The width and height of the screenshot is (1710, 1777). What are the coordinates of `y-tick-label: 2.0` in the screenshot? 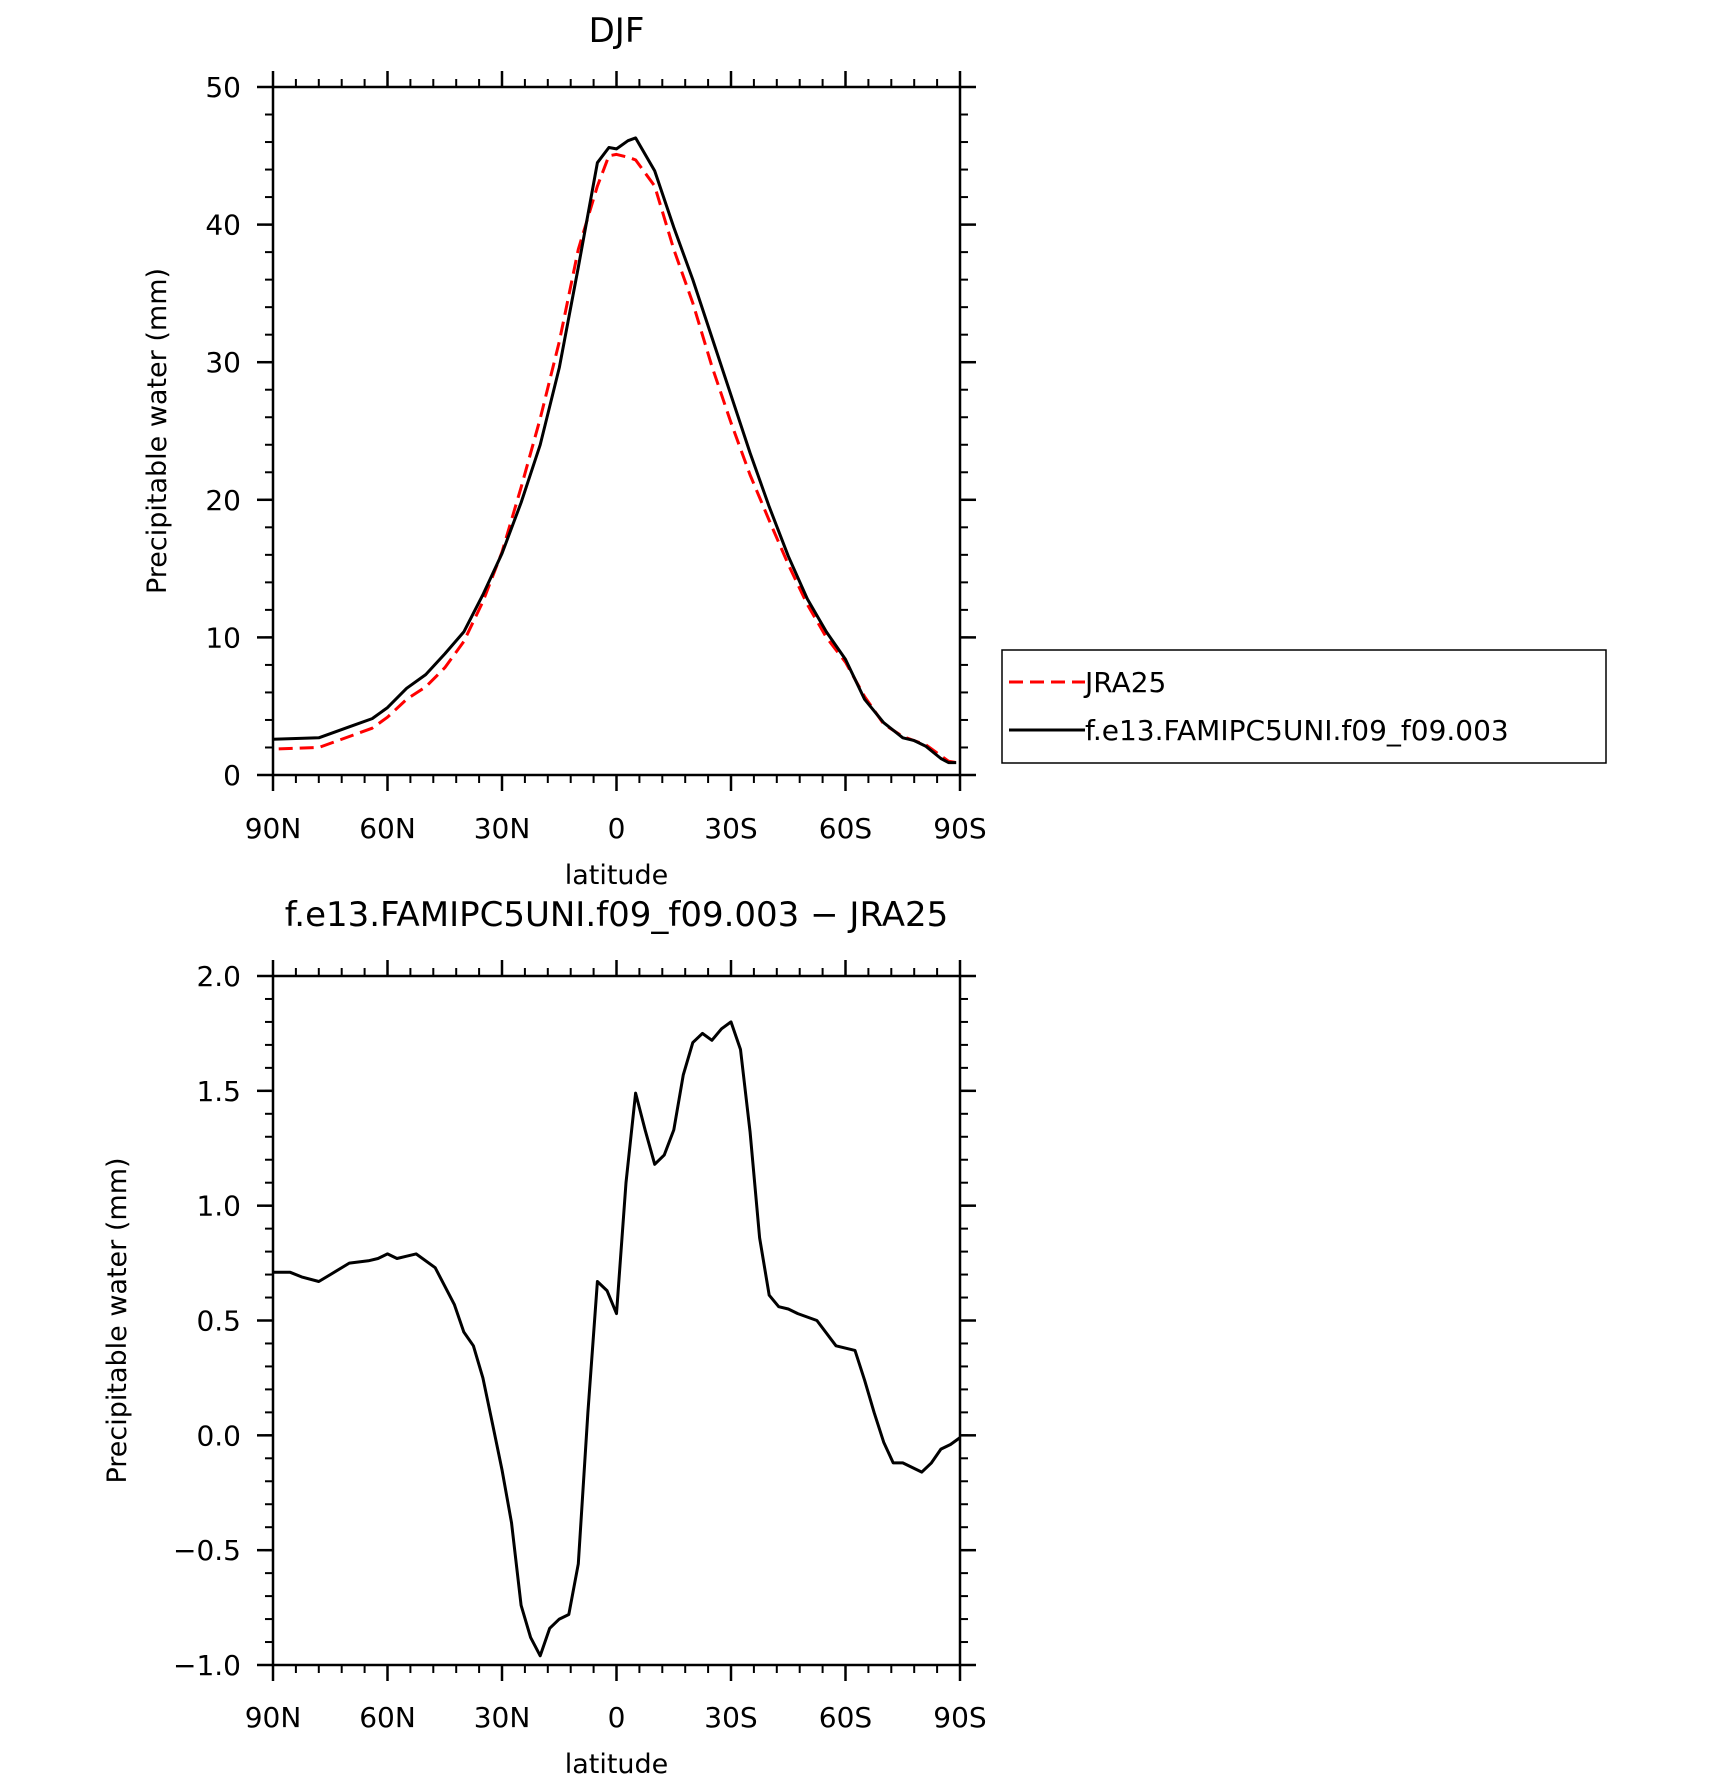 It's located at (218, 976).